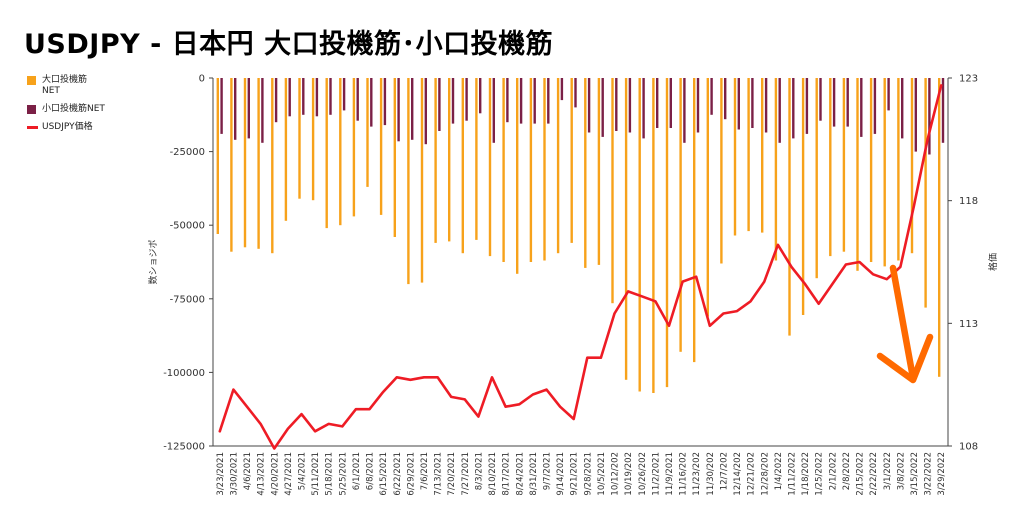 The height and width of the screenshot is (525, 1024). I want to click on x-tick-label: 2/22/2022, so click(874, 474).